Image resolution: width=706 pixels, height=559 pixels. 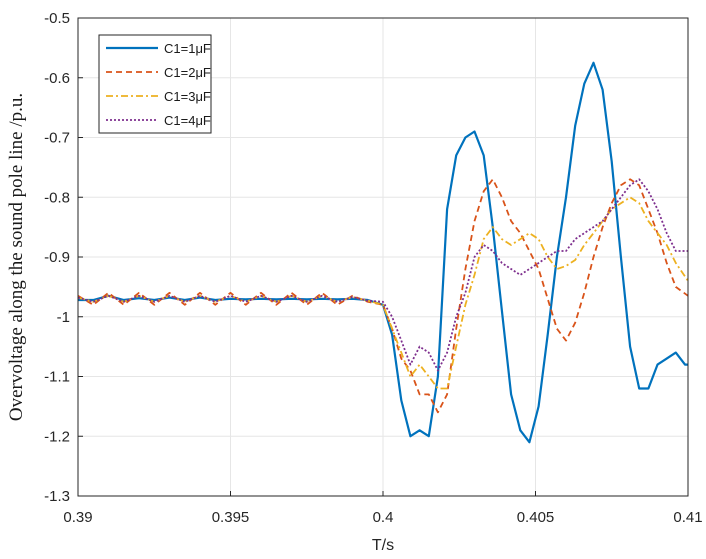 What do you see at coordinates (231, 517) in the screenshot?
I see `x-tick-label: 0.395` at bounding box center [231, 517].